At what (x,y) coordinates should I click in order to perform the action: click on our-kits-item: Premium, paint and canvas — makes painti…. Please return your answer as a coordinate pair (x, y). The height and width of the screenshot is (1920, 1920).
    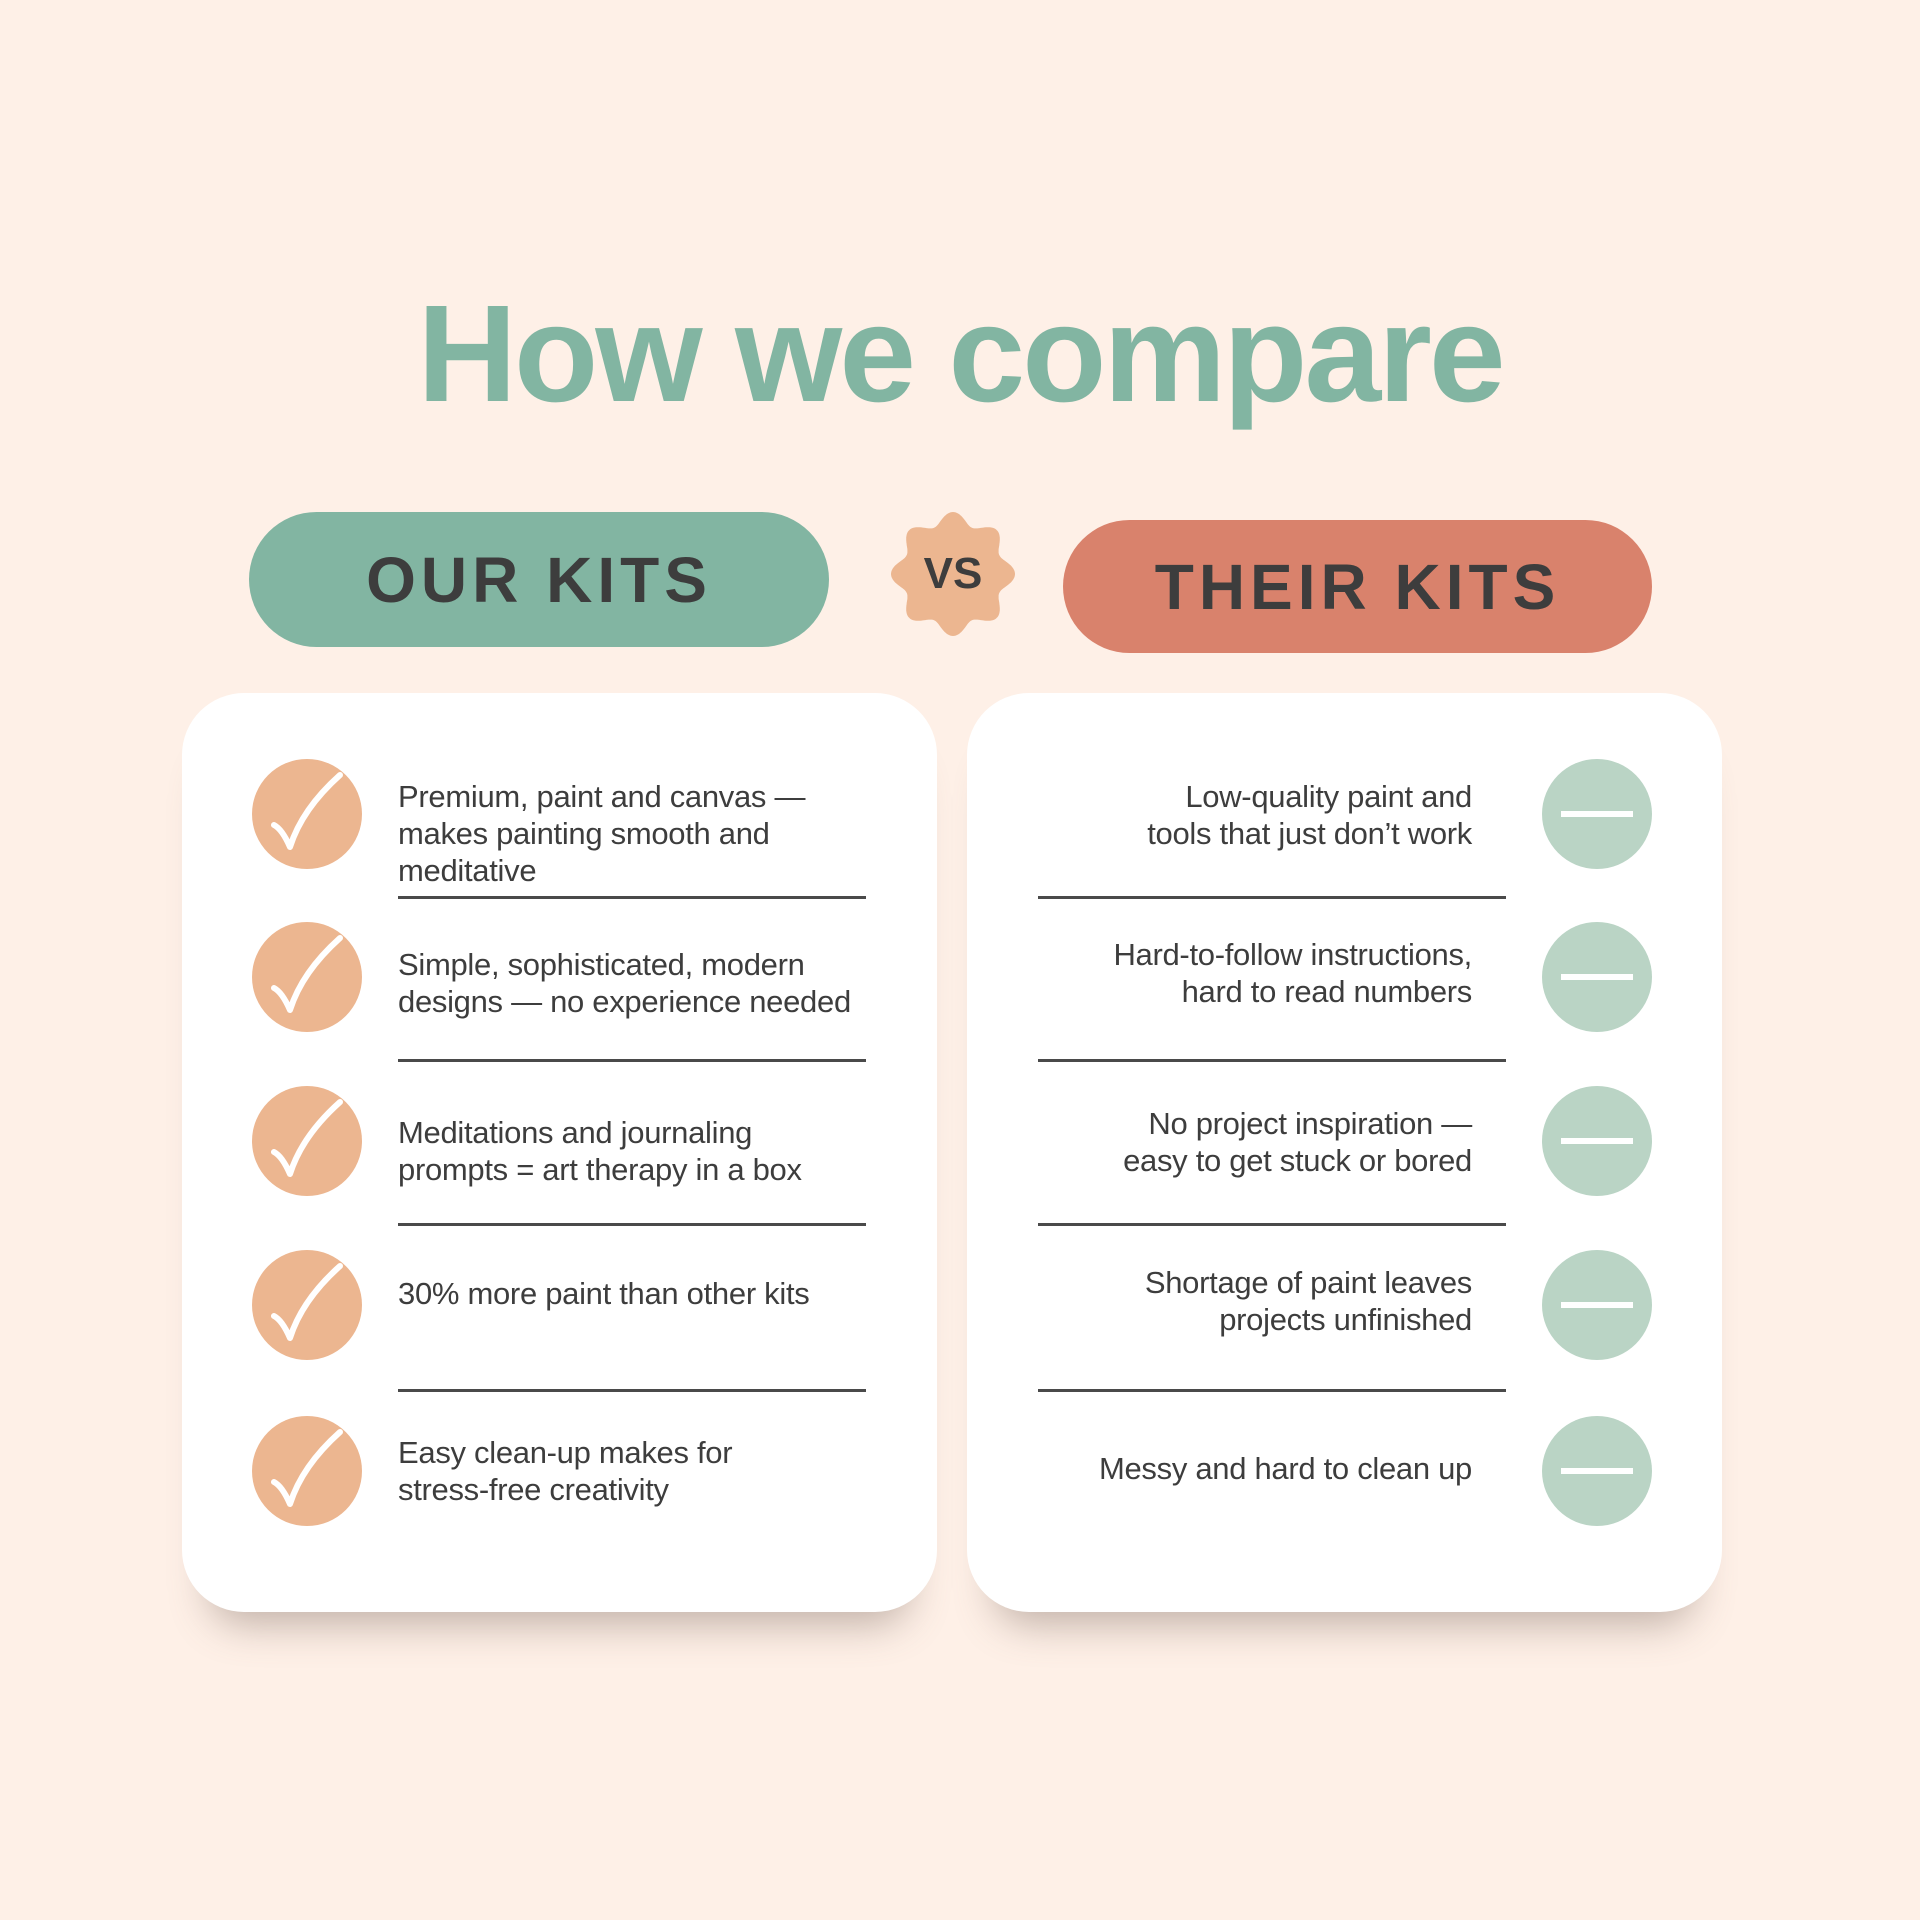
    Looking at the image, I should click on (602, 833).